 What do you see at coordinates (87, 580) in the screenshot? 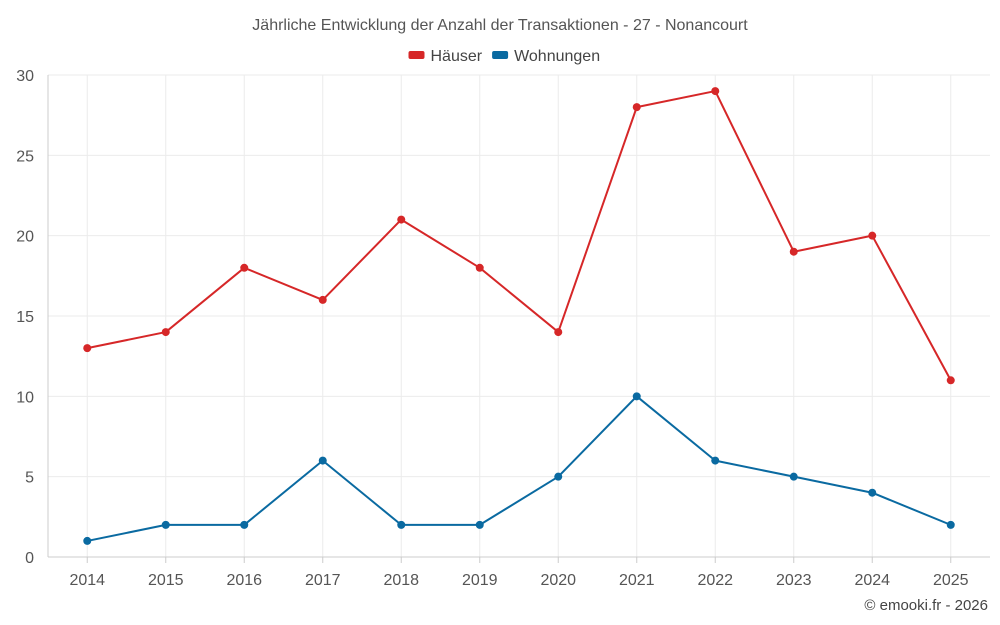
I see `x-tick-label: 2014` at bounding box center [87, 580].